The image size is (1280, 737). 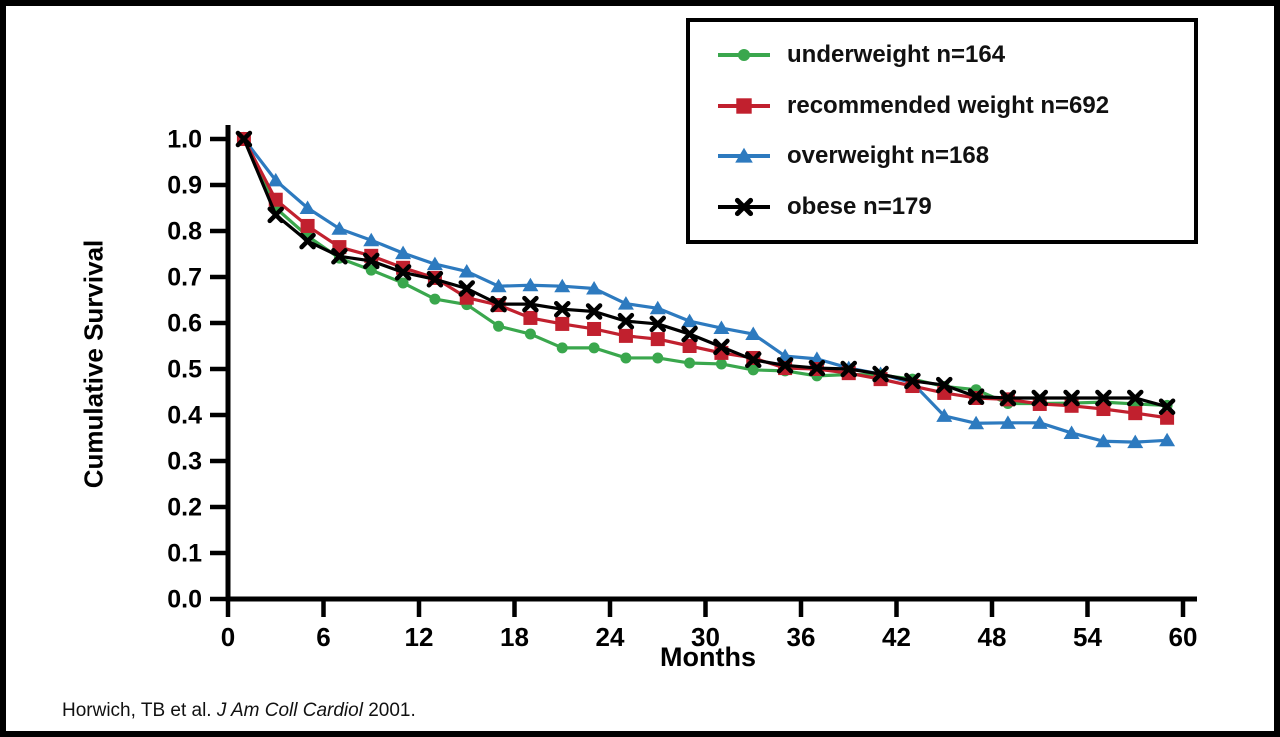 What do you see at coordinates (705, 637) in the screenshot?
I see `svg-text: 30` at bounding box center [705, 637].